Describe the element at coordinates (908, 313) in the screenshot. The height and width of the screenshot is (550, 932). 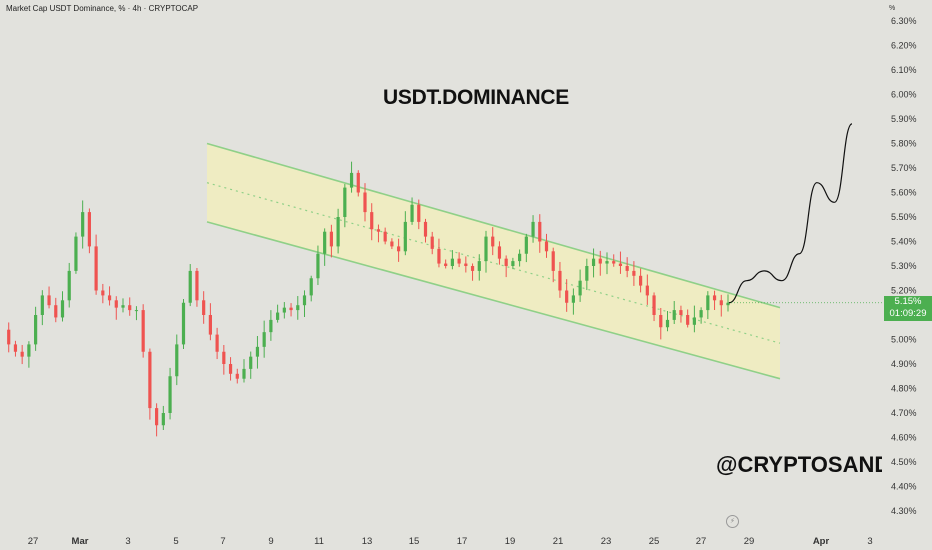
I see `countdown-timer: 01:09:29` at that location.